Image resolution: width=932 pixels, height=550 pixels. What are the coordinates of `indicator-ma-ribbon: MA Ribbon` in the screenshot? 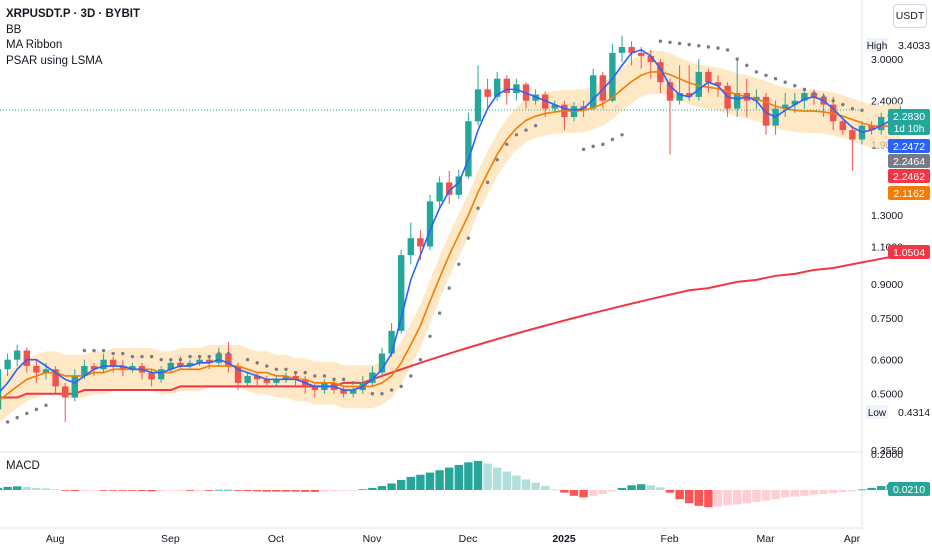 It's located at (34, 45).